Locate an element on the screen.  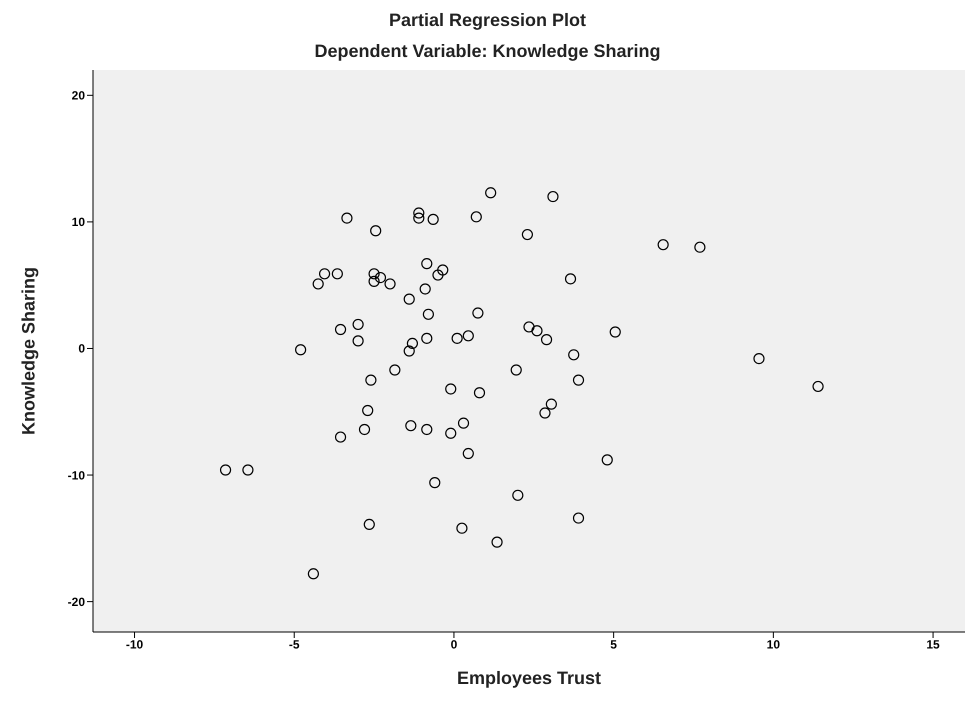
y-tick-label: 20 is located at coordinates (79, 95).